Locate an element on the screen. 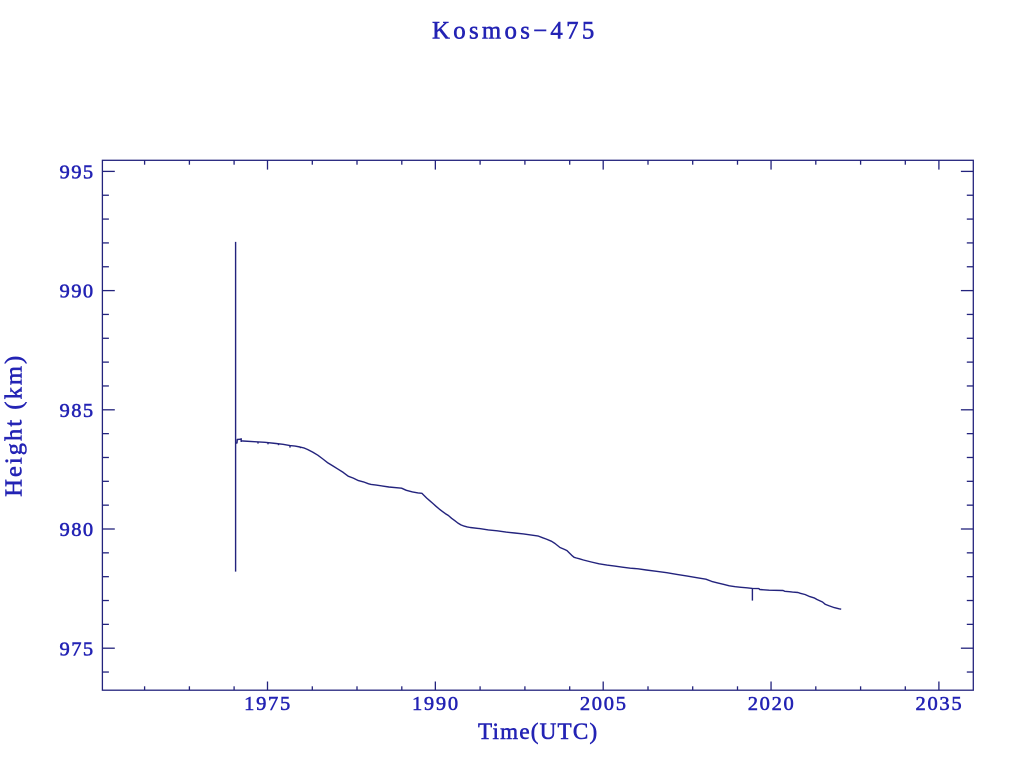  svg-text: Height (km) is located at coordinates (14, 425).